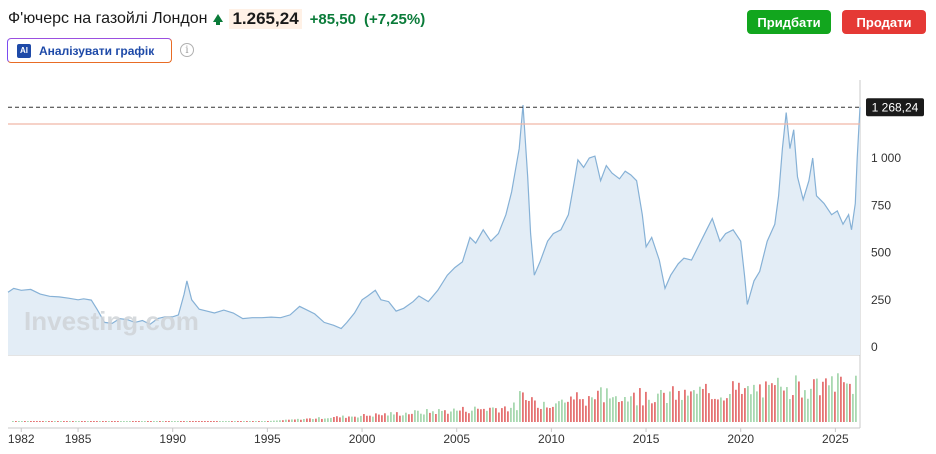 The height and width of the screenshot is (454, 936). I want to click on y-tick-label: 750, so click(881, 205).